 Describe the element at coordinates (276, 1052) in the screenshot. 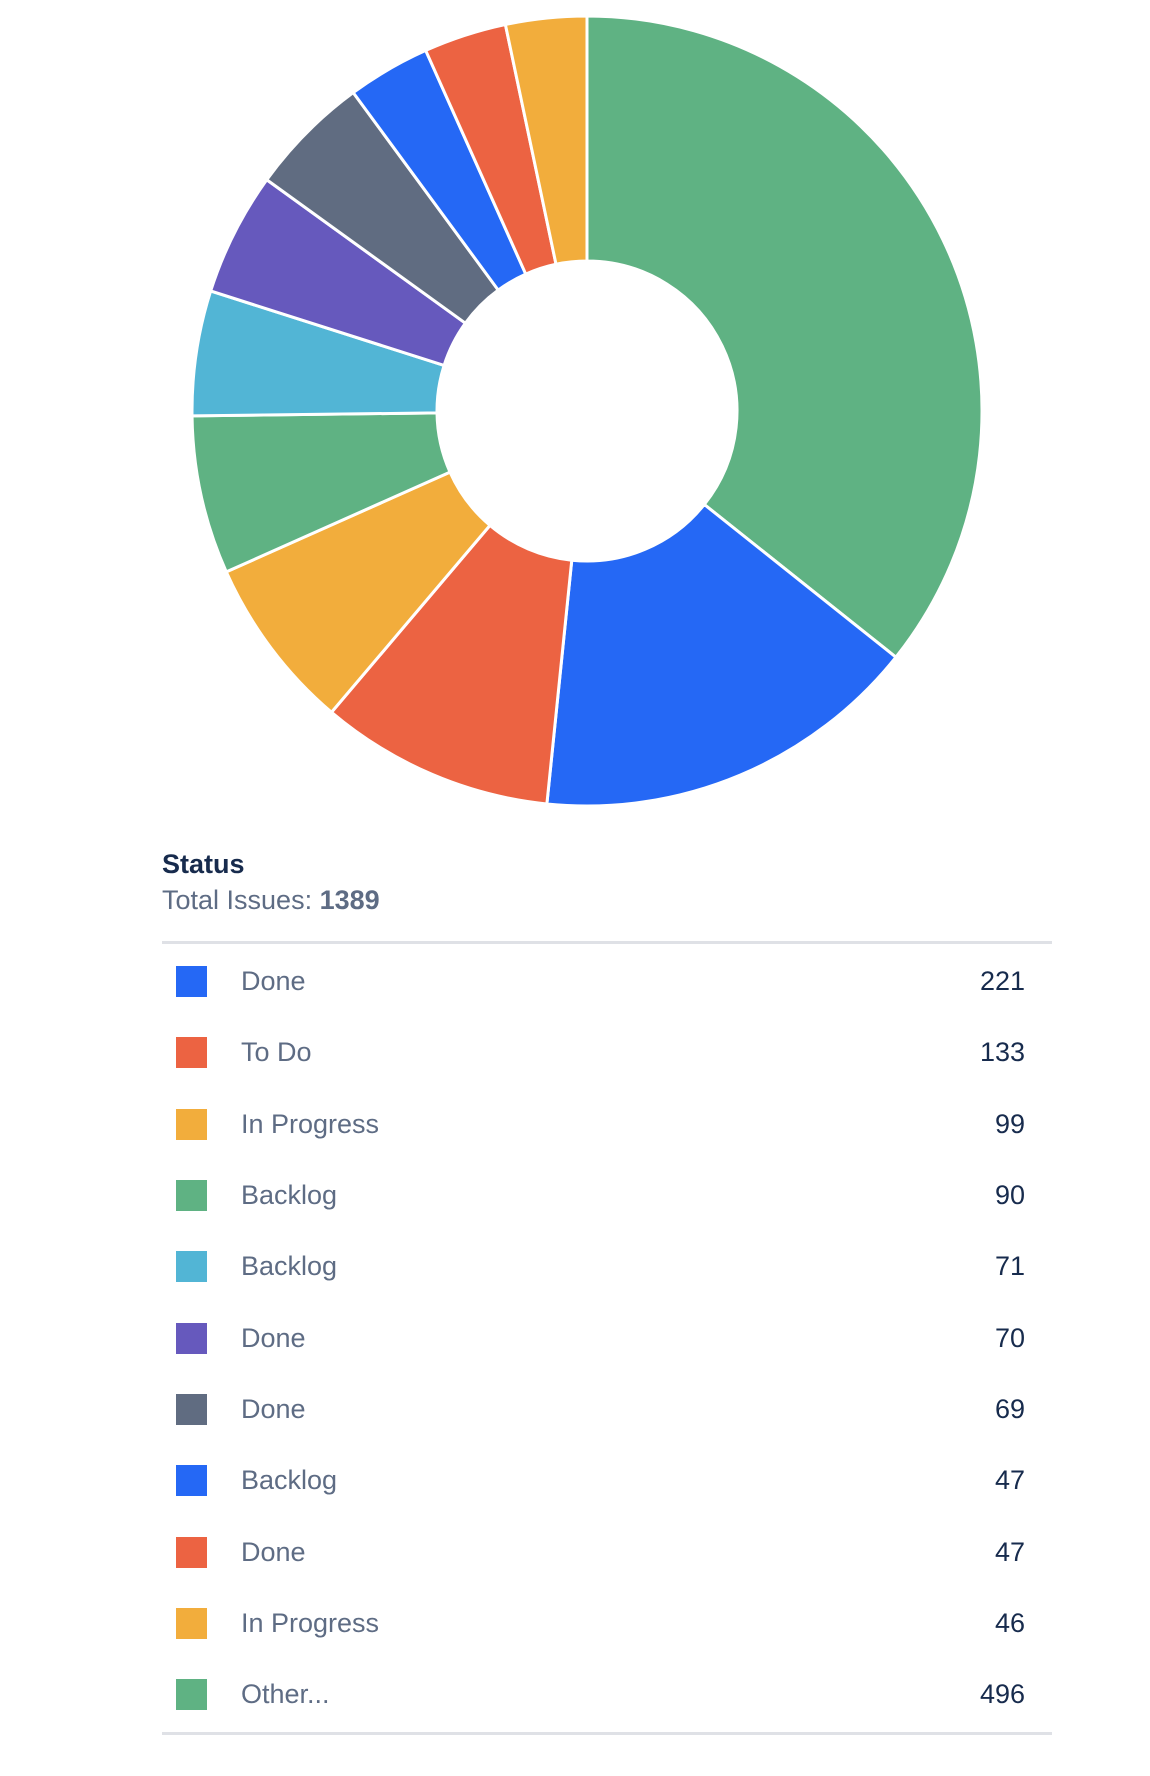

I see `legend-label: To Do` at that location.